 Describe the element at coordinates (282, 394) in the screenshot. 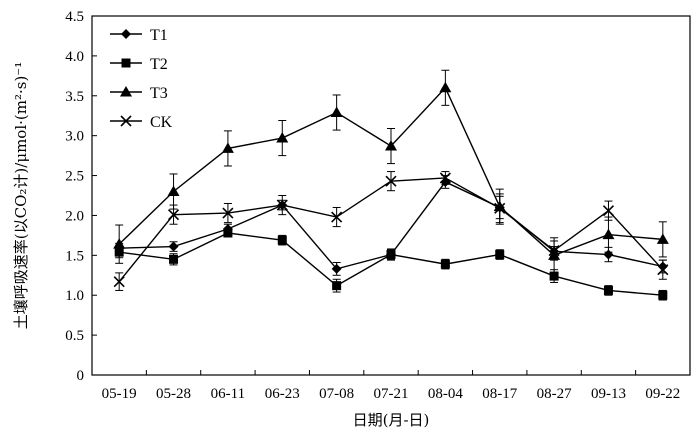

I see `x-tick-label: 06-23` at that location.